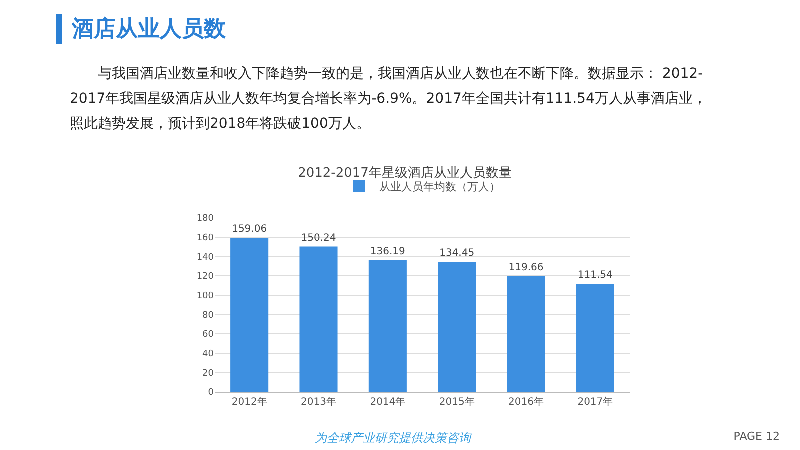 This screenshot has height=450, width=800. Describe the element at coordinates (205, 277) in the screenshot. I see `y-tick-label: 120` at that location.